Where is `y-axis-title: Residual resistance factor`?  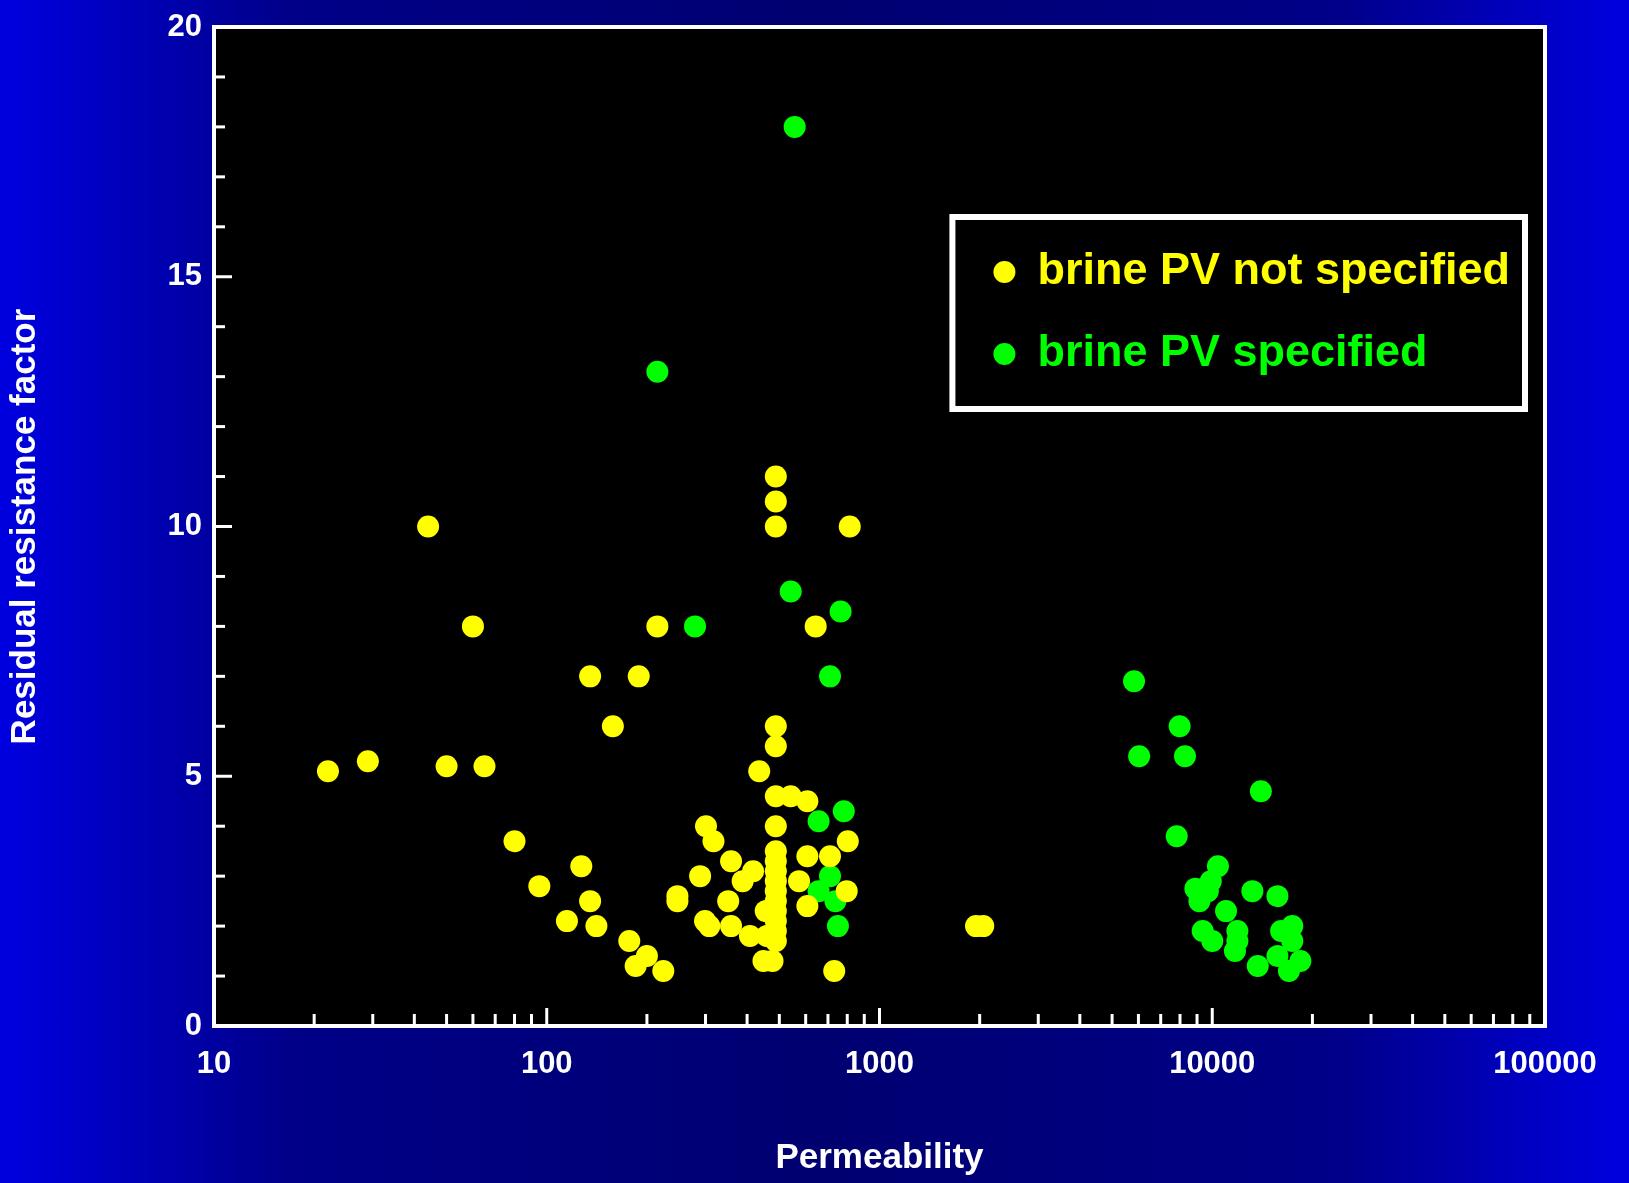 y-axis-title: Residual resistance factor is located at coordinates (22, 526).